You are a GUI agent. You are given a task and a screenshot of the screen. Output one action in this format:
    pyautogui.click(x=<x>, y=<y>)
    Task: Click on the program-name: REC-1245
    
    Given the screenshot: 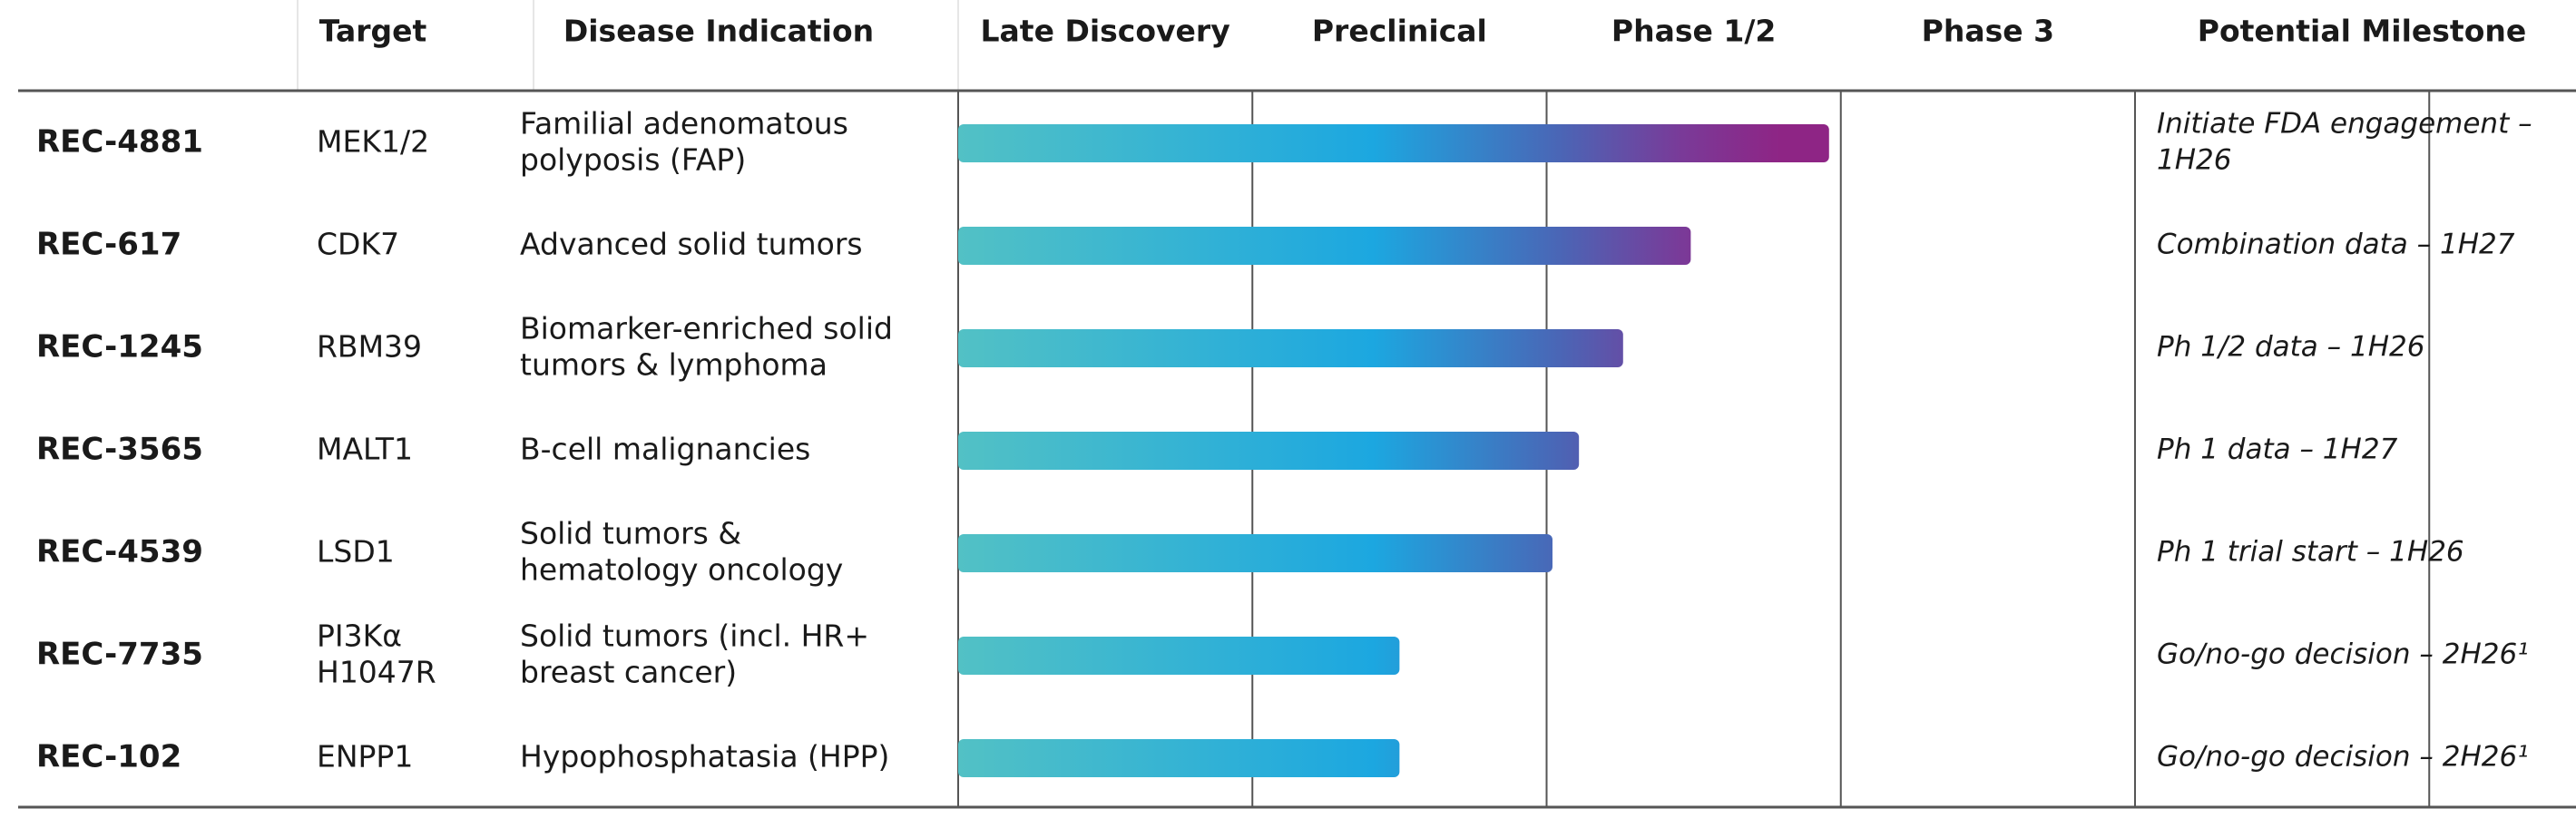 What is the action you would take?
    pyautogui.click(x=119, y=347)
    